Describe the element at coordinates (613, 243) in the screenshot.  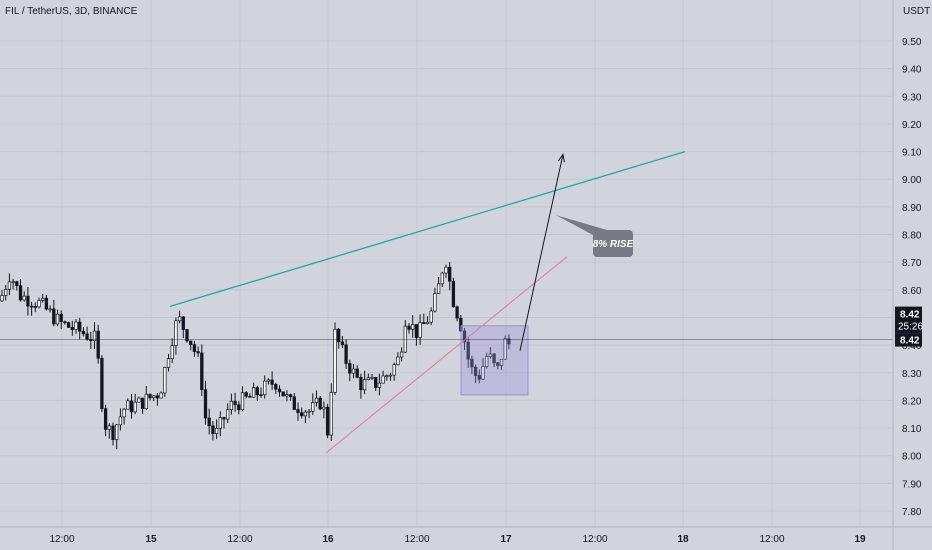
I see `callout-box` at that location.